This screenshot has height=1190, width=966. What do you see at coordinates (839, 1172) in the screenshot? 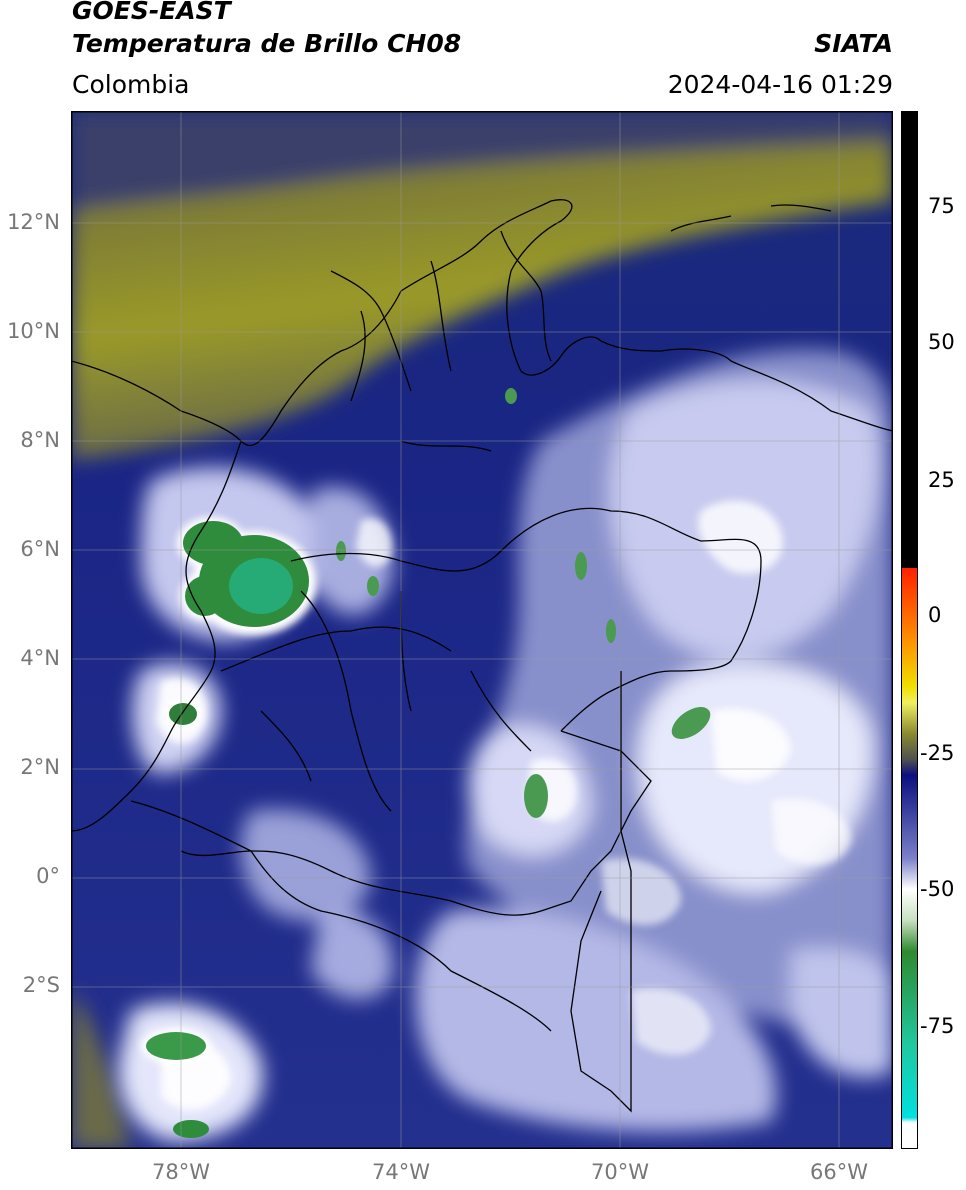
I see `lon-label-66w: 66°W` at bounding box center [839, 1172].